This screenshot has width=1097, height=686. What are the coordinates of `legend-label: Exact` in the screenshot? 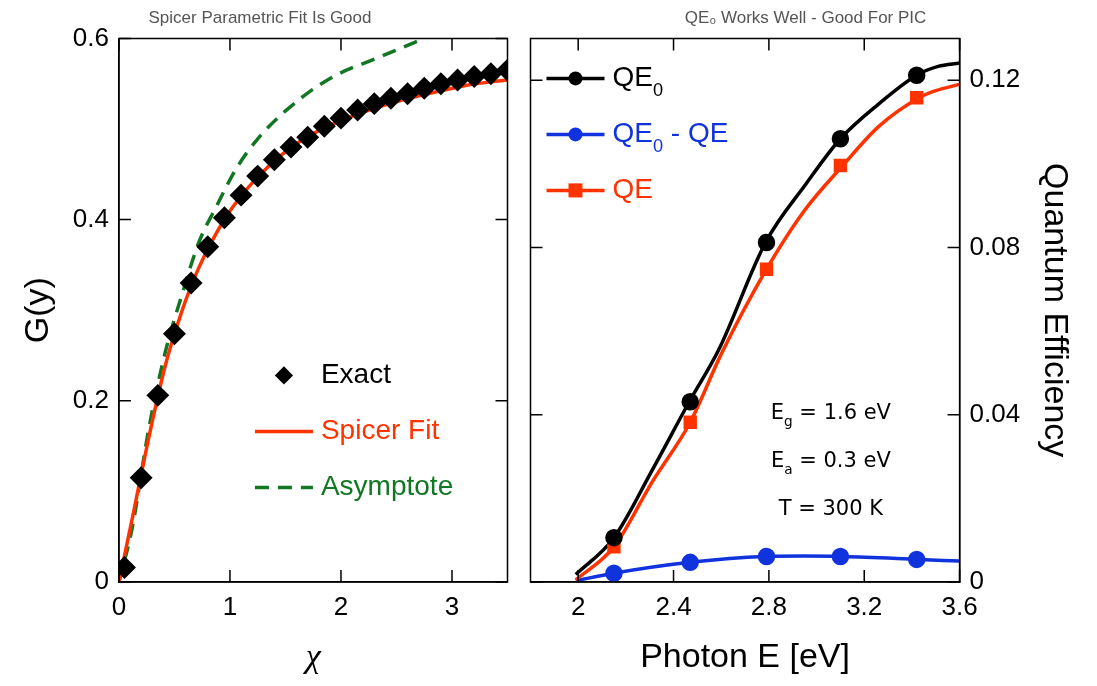 It's located at (356, 374).